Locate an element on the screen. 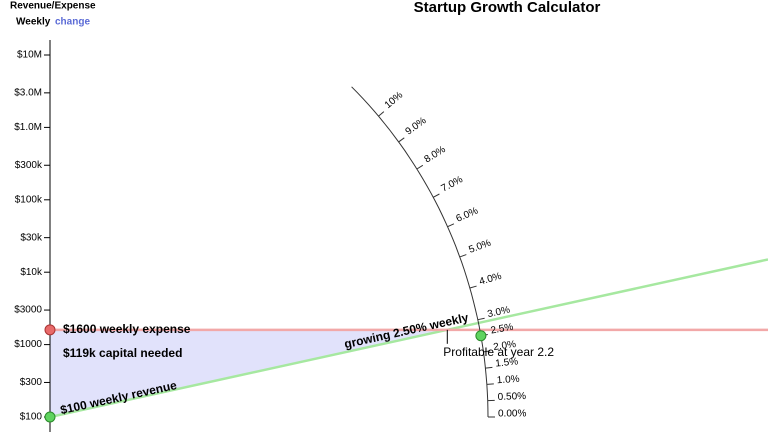  chart-title: Startup Growth Calculator is located at coordinates (507, 8).